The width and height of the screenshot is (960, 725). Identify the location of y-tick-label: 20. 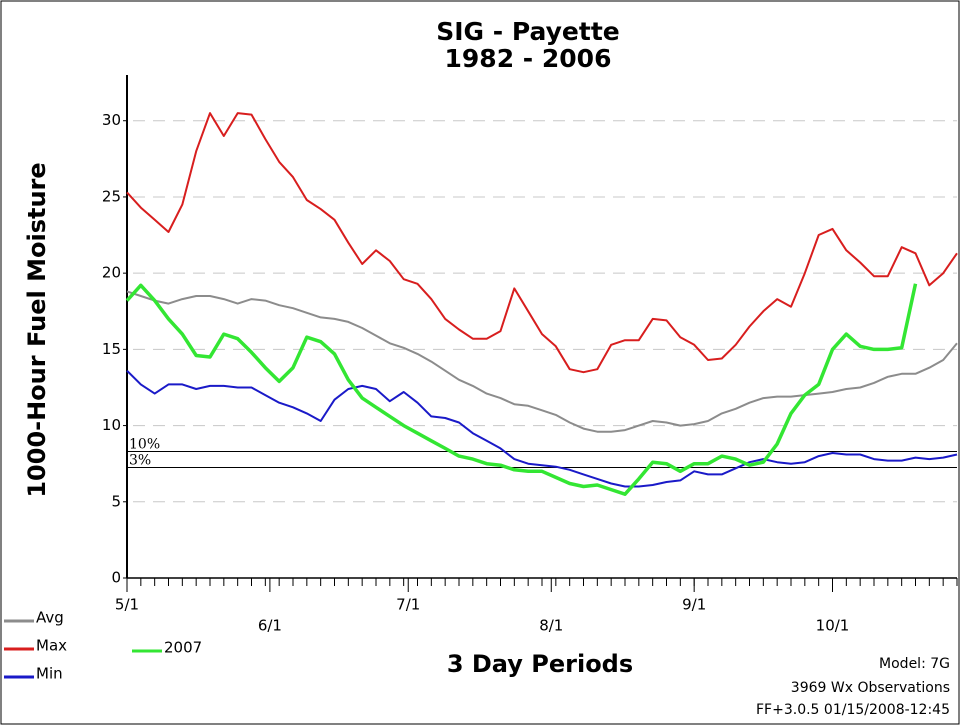
(111, 273).